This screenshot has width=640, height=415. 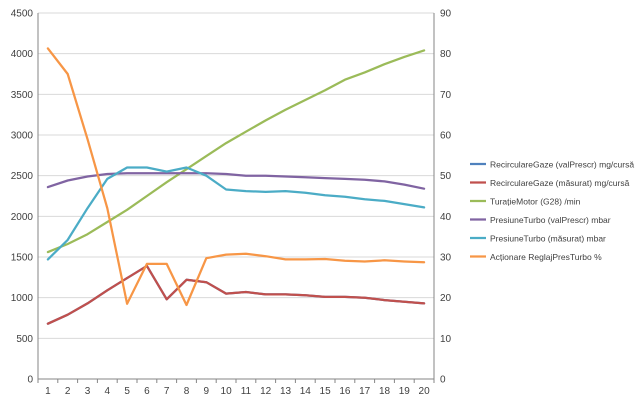 What do you see at coordinates (546, 257) in the screenshot?
I see `legend-label: Acționare ReglajPresTurbo %` at bounding box center [546, 257].